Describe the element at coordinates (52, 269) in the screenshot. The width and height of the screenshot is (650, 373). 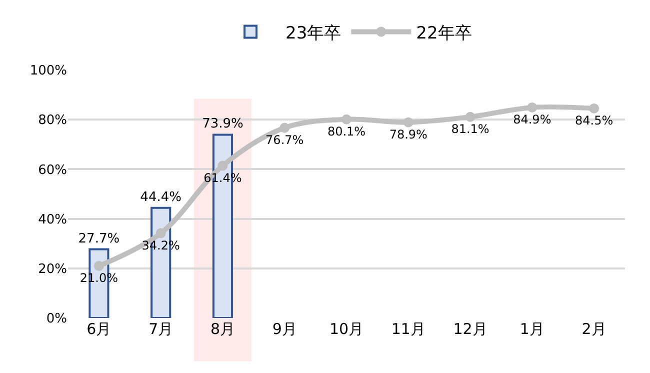
I see `y-tick-label: 20%` at that location.